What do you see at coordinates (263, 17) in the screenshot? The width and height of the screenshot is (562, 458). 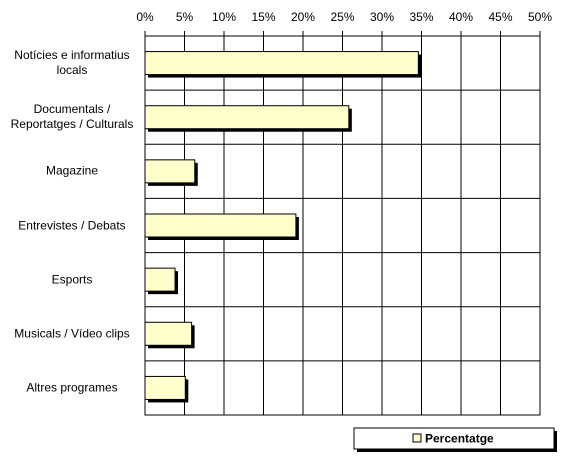 I see `x-tick-label: 15%` at bounding box center [263, 17].